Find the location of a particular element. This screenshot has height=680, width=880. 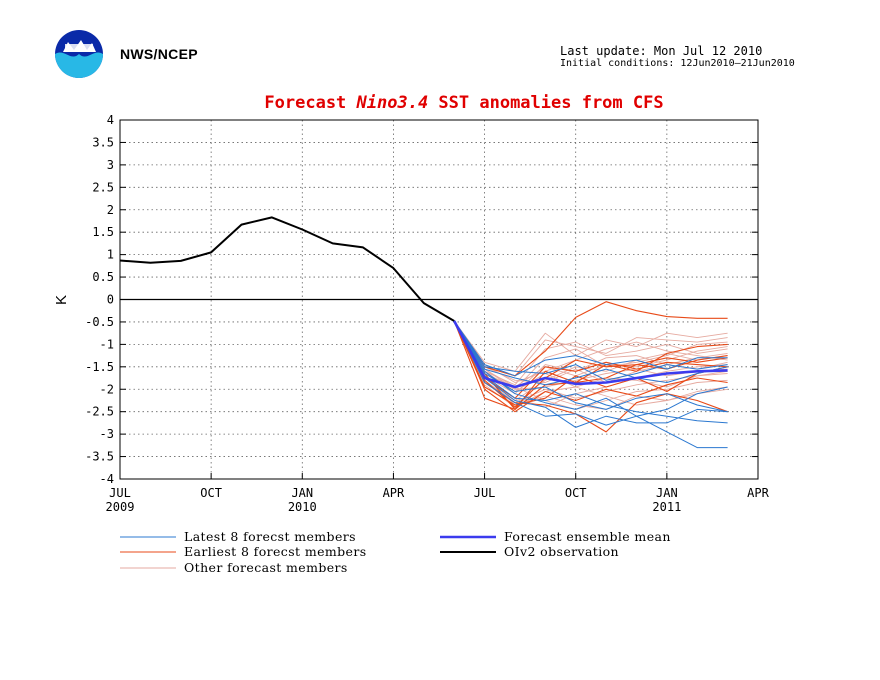

y-tick-label: -4 is located at coordinates (107, 479).